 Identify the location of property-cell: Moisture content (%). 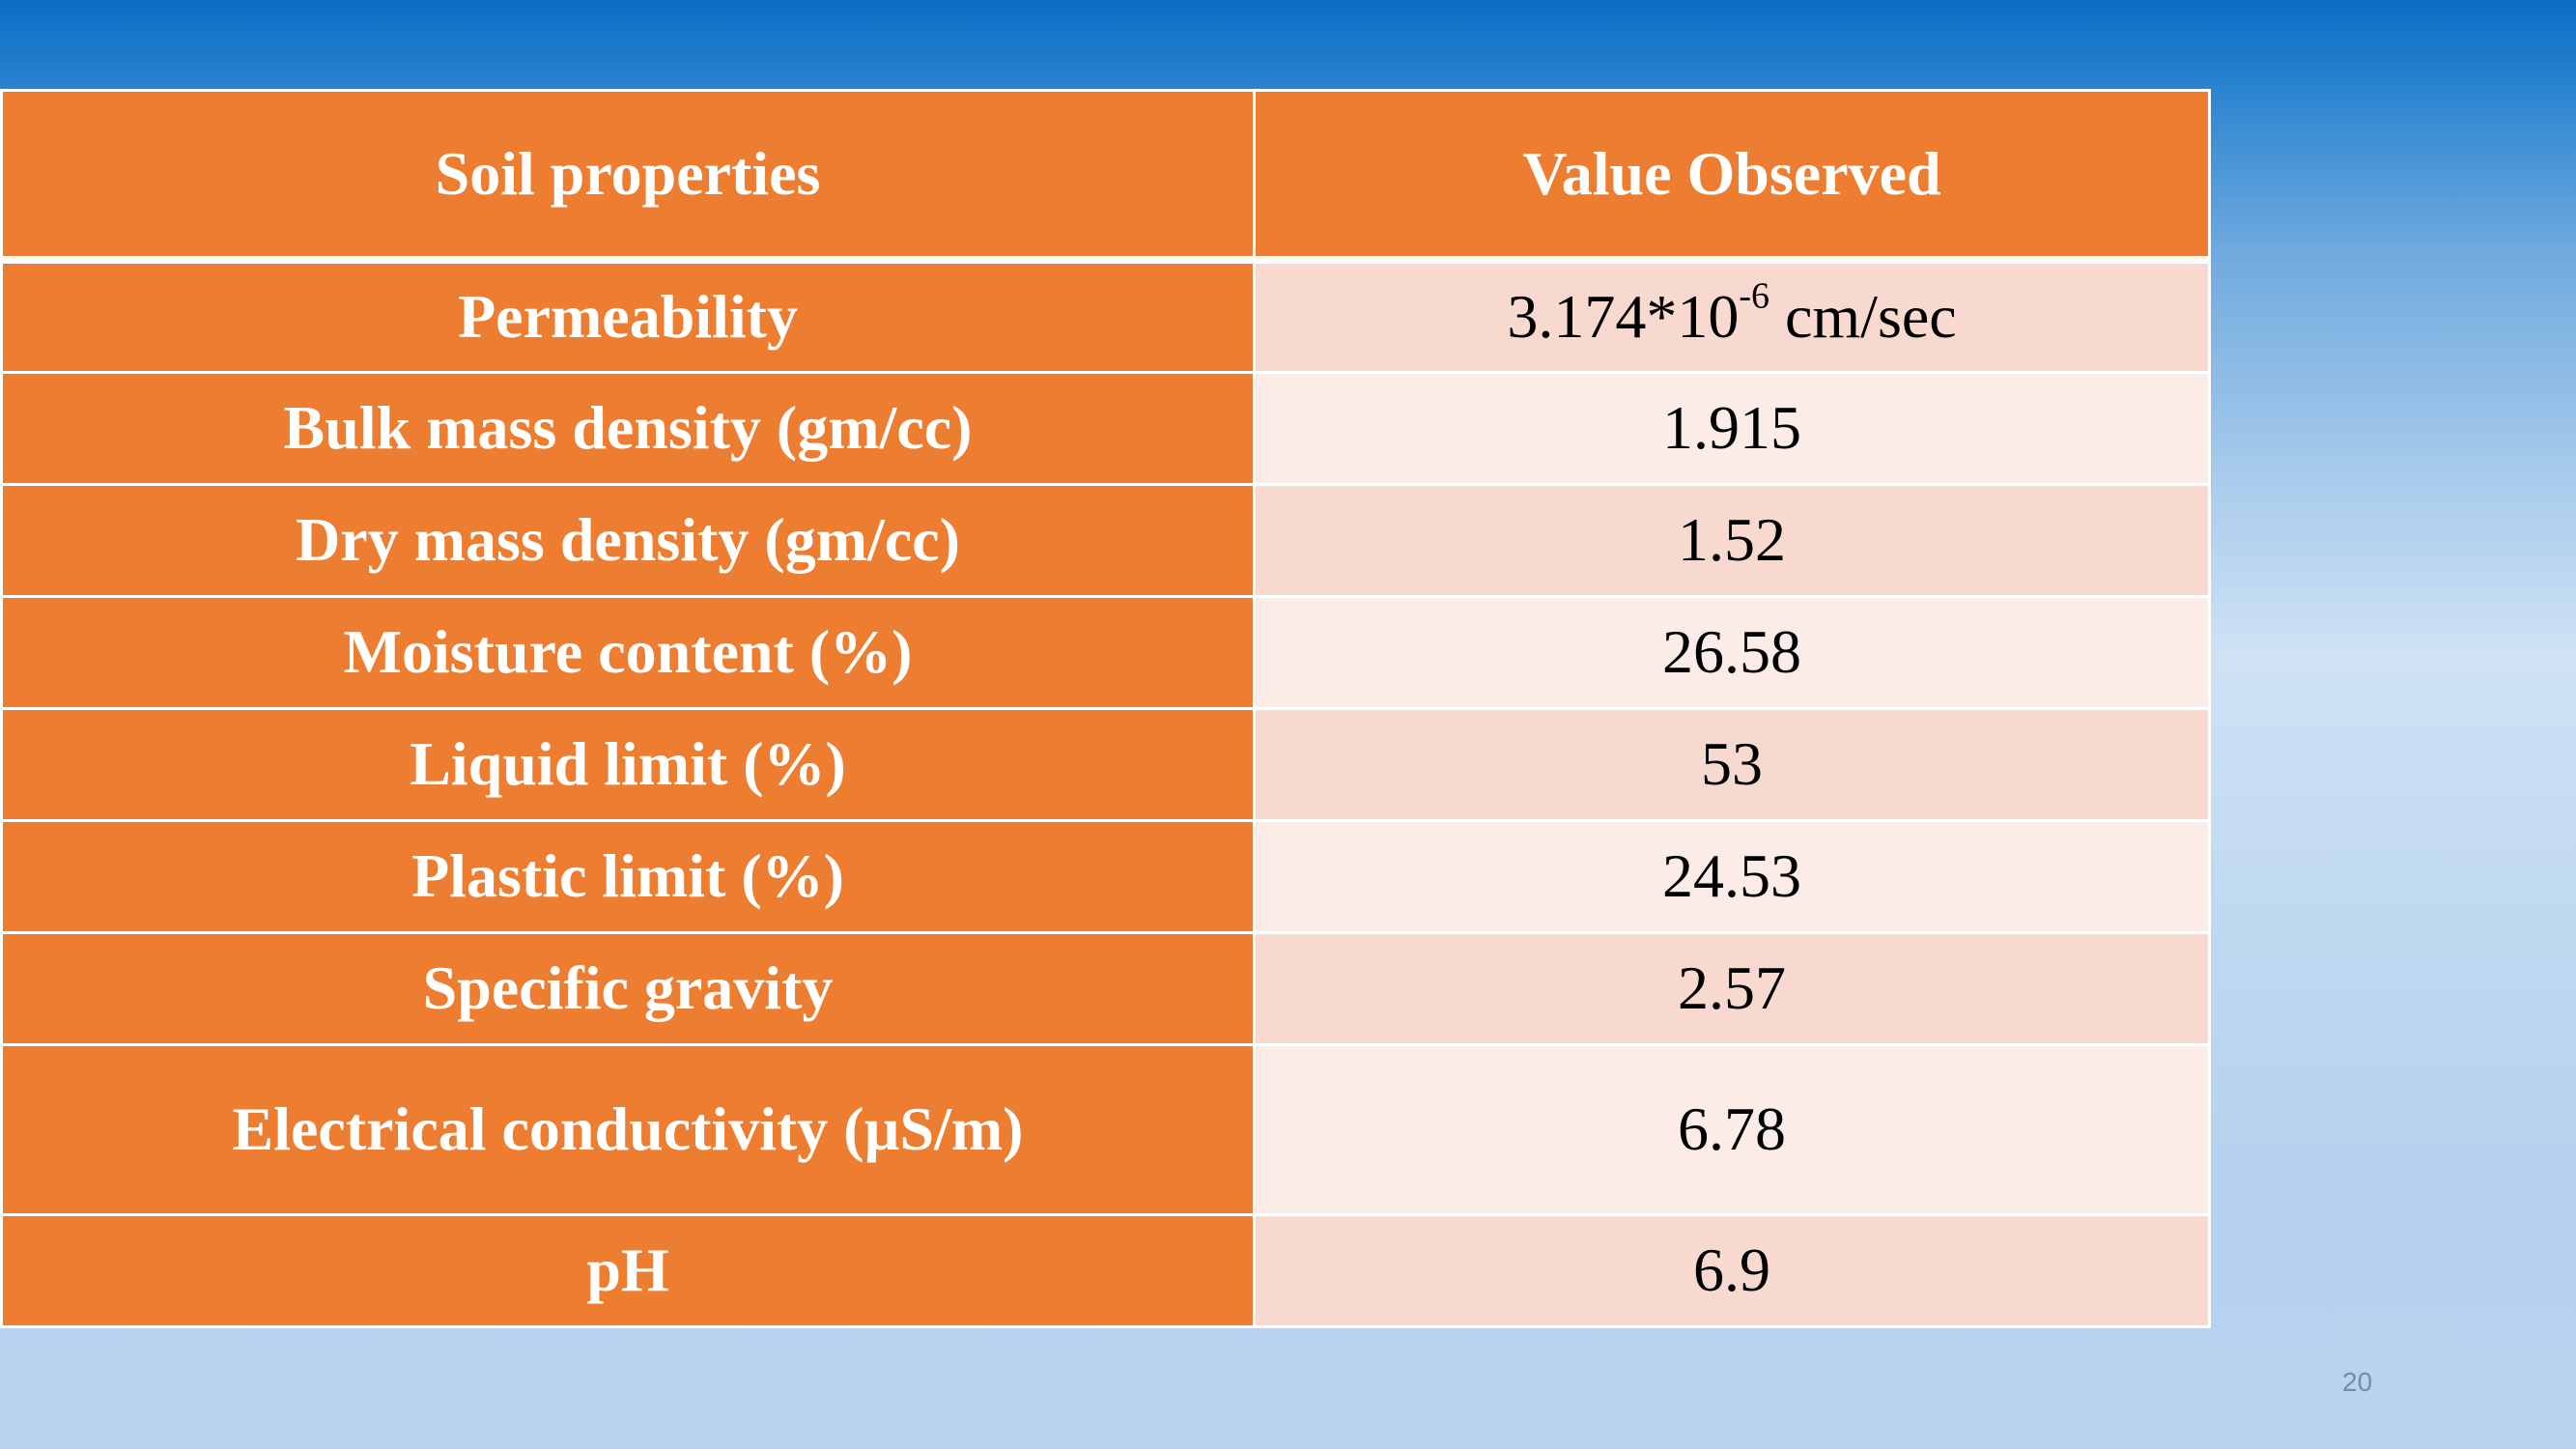
(628, 652).